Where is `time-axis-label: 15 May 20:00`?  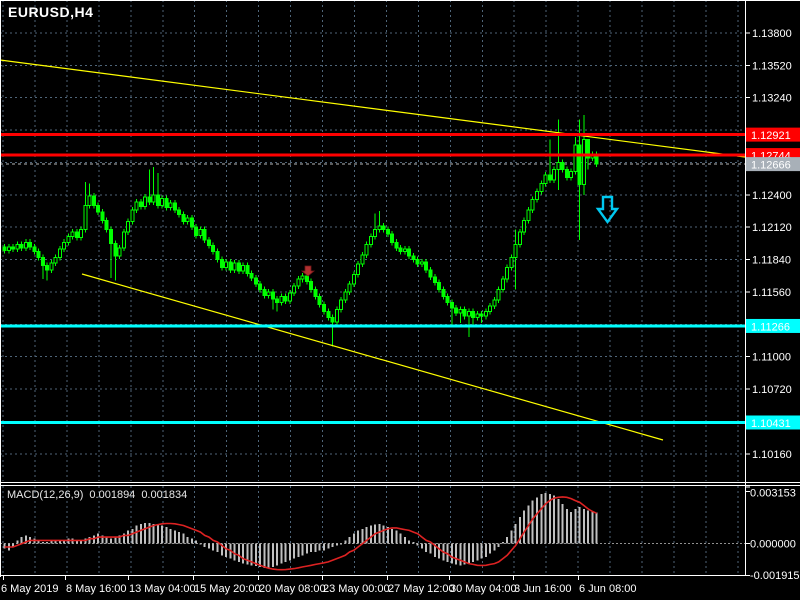
time-axis-label: 15 May 20:00 is located at coordinates (227, 589).